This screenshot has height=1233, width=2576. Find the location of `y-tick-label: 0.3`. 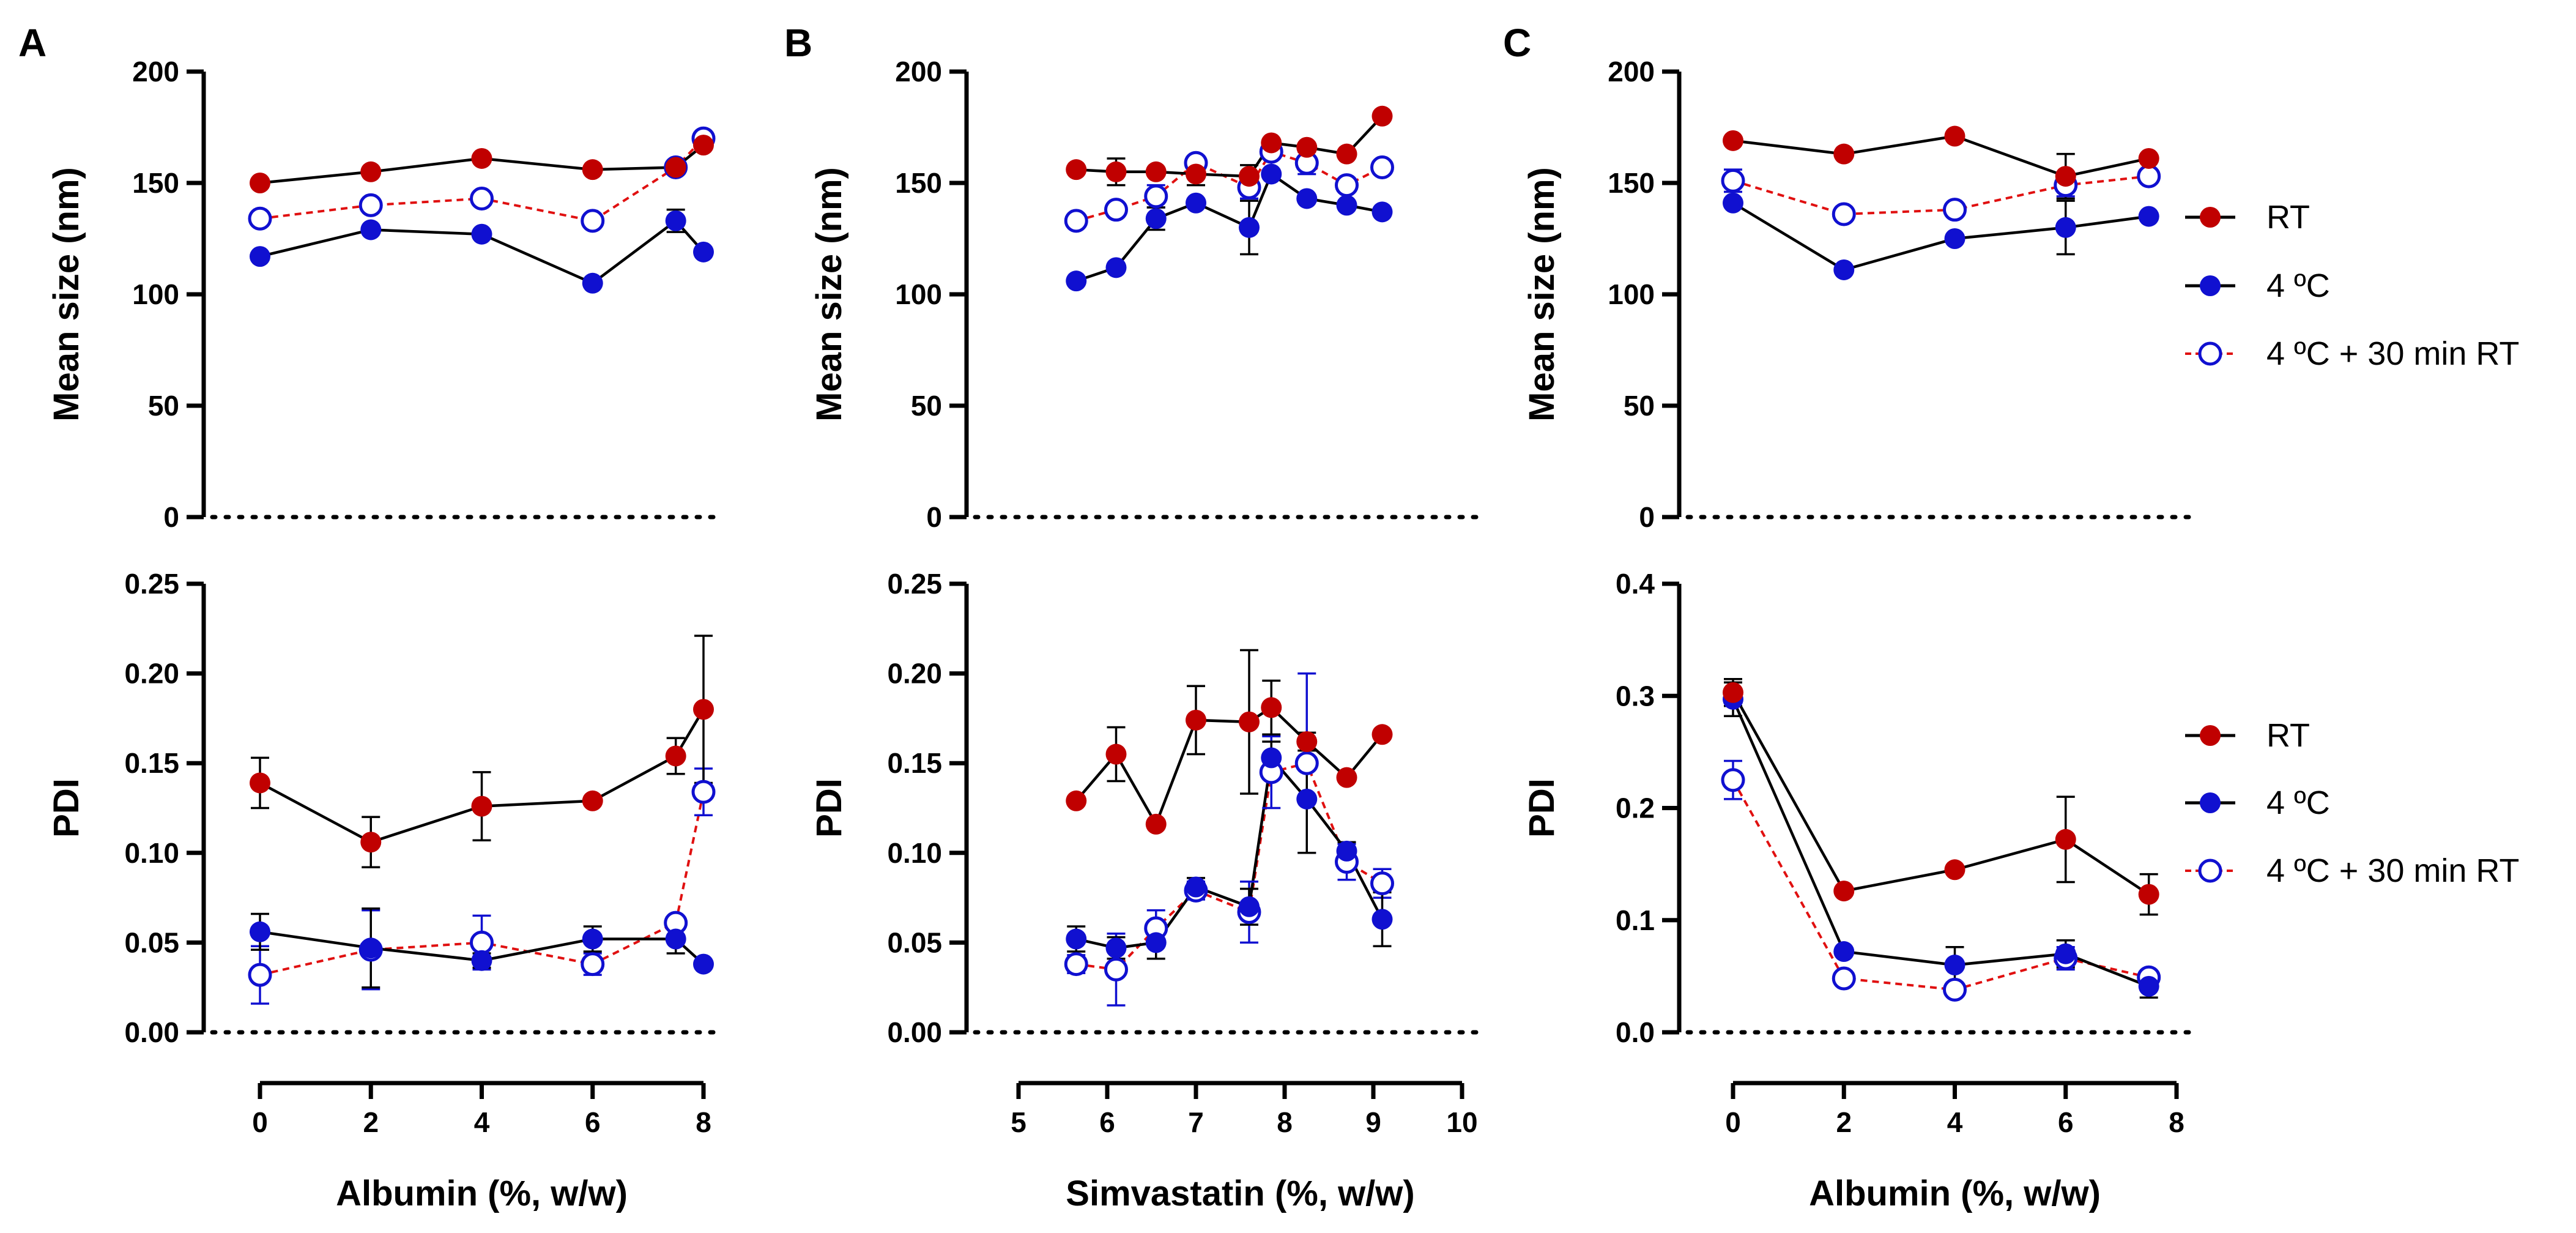

y-tick-label: 0.3 is located at coordinates (1635, 696).